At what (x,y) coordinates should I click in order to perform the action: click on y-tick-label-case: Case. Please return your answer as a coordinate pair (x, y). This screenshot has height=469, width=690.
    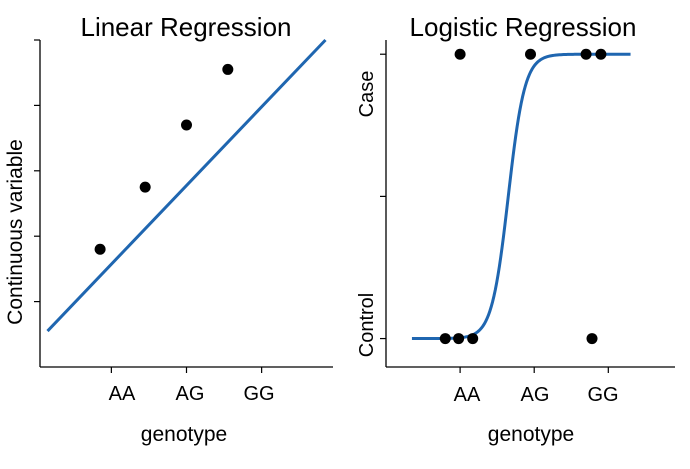
    Looking at the image, I should click on (367, 94).